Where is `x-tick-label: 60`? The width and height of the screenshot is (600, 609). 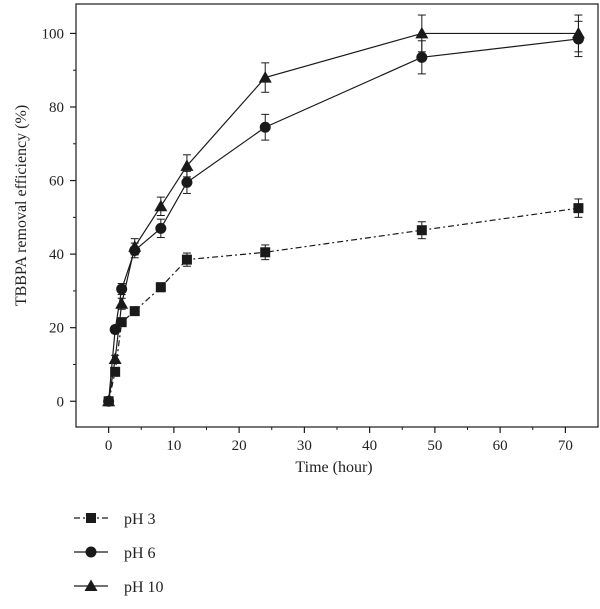 x-tick-label: 60 is located at coordinates (500, 446).